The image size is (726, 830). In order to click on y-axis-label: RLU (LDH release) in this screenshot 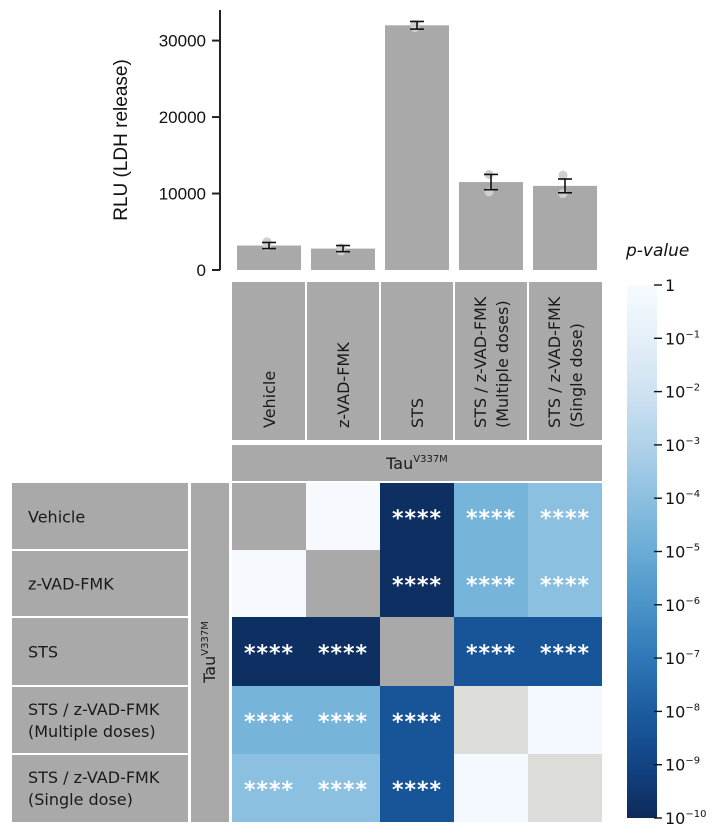, I will do `click(121, 140)`.